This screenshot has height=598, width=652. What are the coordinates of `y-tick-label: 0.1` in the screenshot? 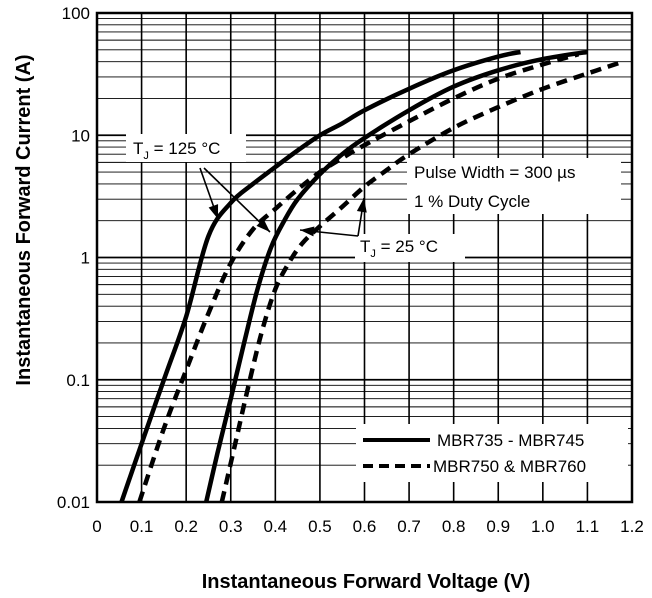 It's located at (78, 380).